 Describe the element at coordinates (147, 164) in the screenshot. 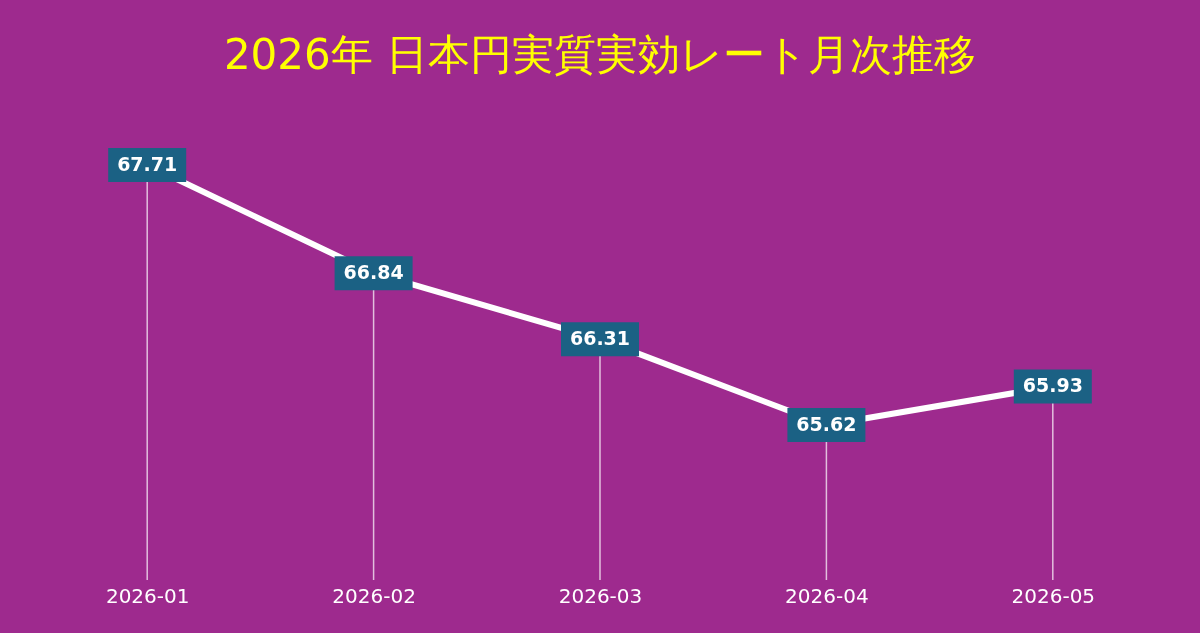

I see `data-label: 67.71` at that location.